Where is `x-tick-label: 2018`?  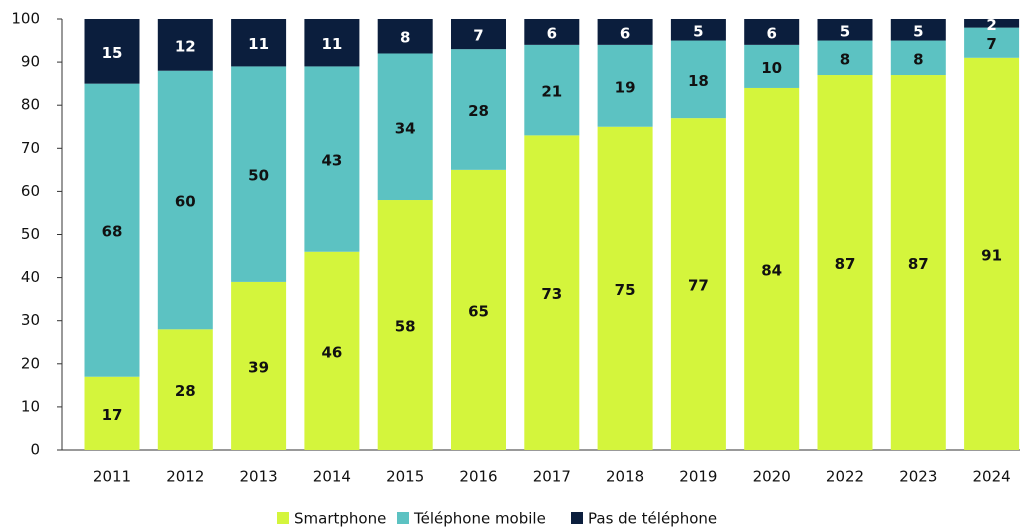 x-tick-label: 2018 is located at coordinates (625, 477).